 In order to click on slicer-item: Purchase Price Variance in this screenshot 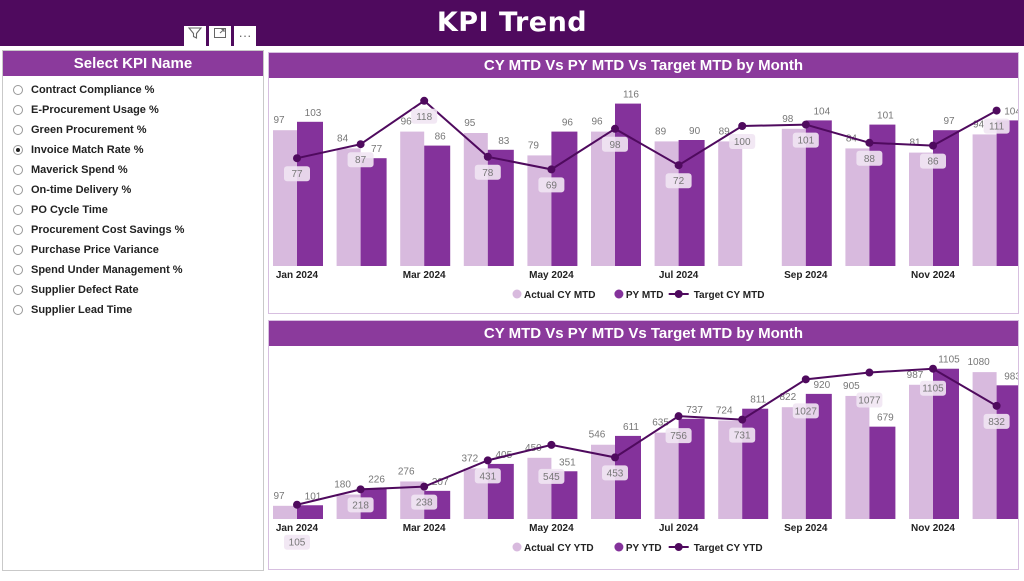, I will do `click(138, 250)`.